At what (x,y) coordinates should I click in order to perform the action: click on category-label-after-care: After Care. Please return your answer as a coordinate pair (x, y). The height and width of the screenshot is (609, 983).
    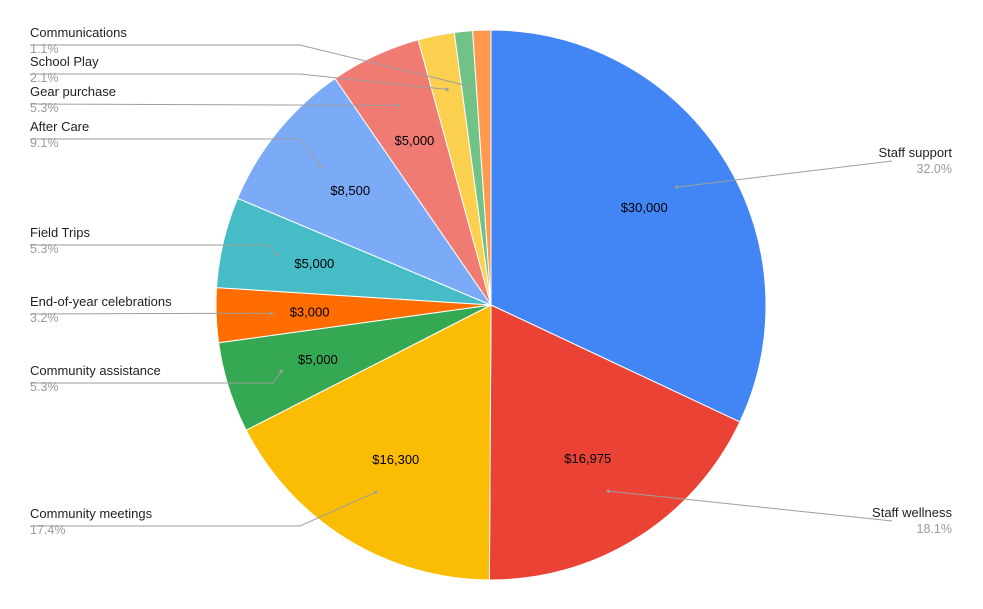
    Looking at the image, I should click on (59, 126).